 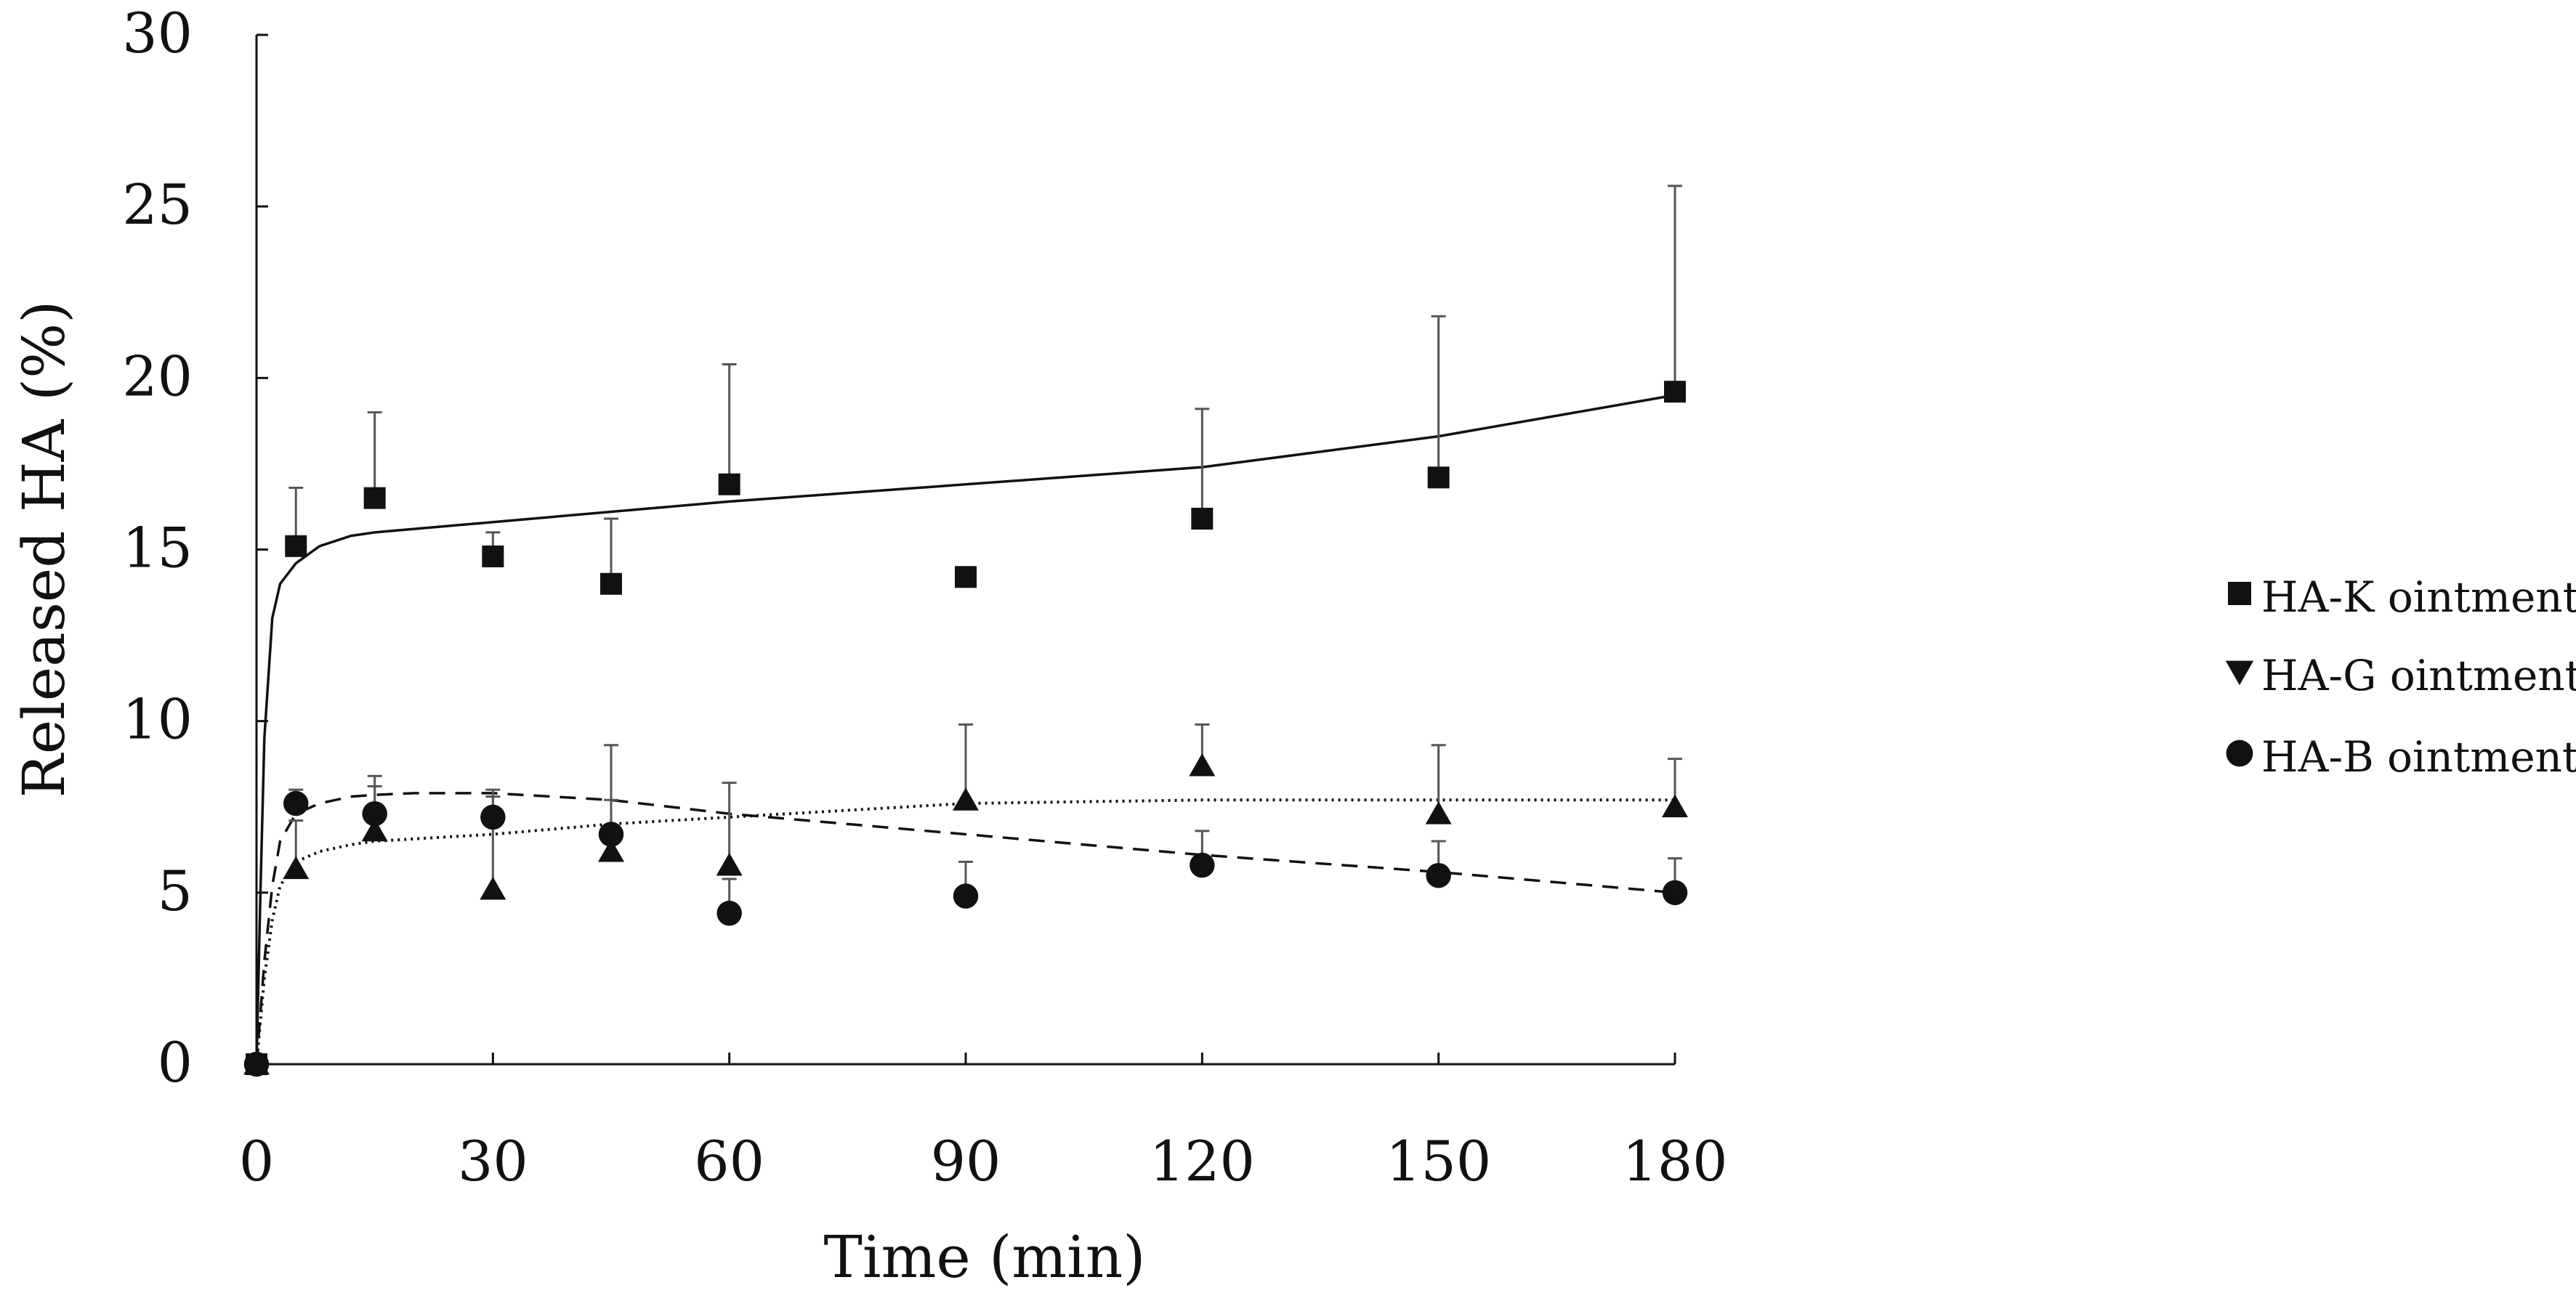 I want to click on legend: HA-K ointment HA-G ointment HA-B ointment, so click(x=2401, y=677).